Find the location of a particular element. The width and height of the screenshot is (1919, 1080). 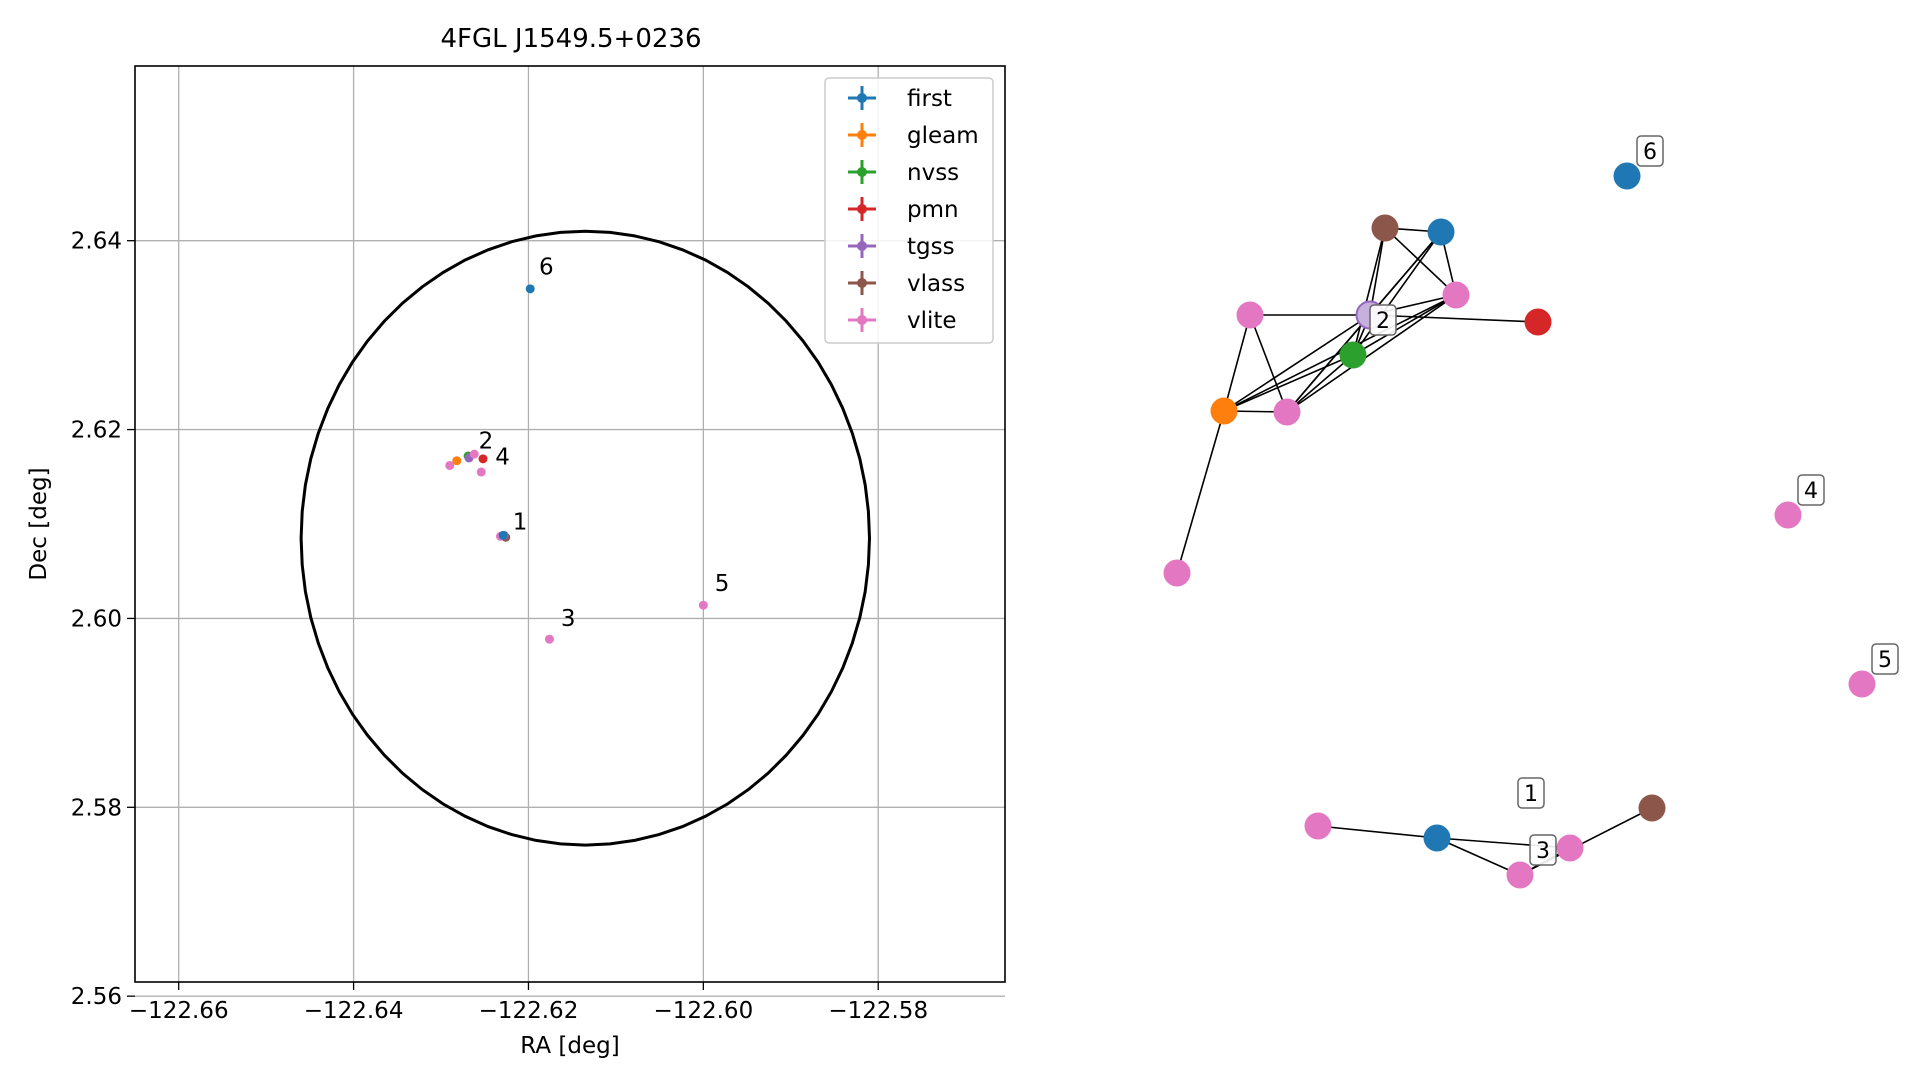

graph-label-text: 1 is located at coordinates (1531, 794).